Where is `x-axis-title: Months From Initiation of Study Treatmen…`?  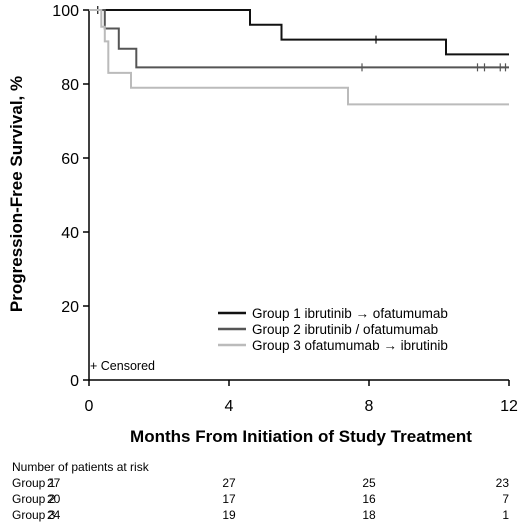
x-axis-title: Months From Initiation of Study Treatmen… is located at coordinates (301, 436).